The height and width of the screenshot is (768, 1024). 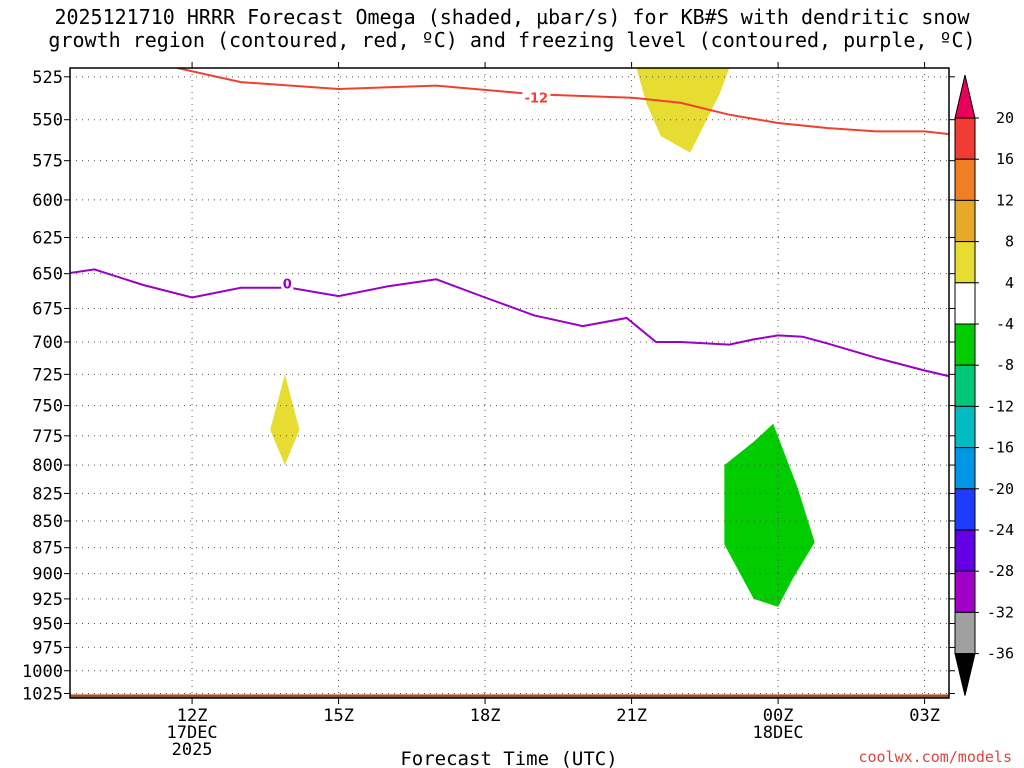 What do you see at coordinates (777, 733) in the screenshot?
I see `x-tick-sublabel-00Z-0: 18DEC` at bounding box center [777, 733].